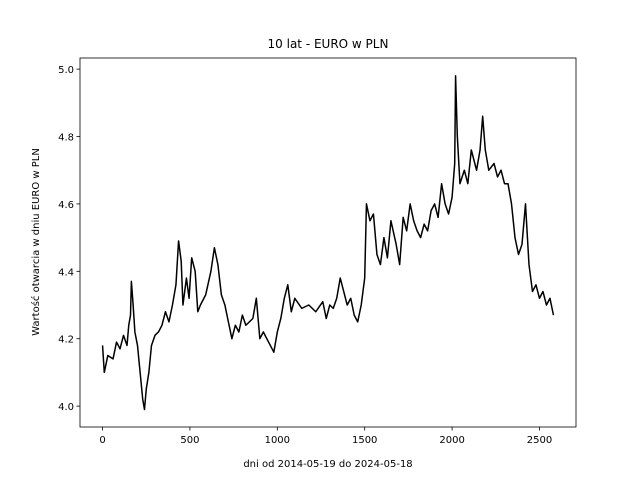 The width and height of the screenshot is (640, 480). Describe the element at coordinates (102, 440) in the screenshot. I see `x-tick-label: 0` at that location.